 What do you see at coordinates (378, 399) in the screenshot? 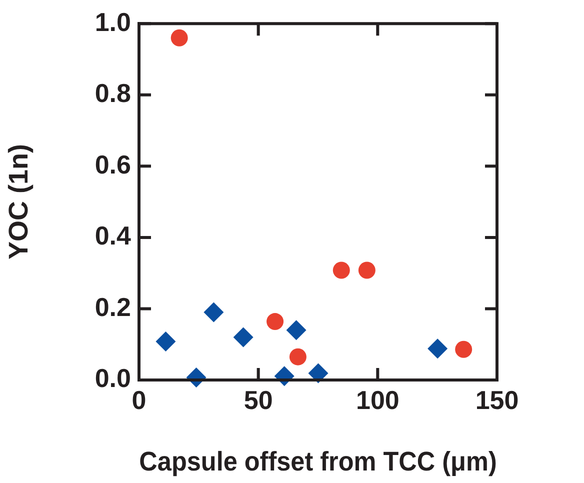
I see `x-tick-label: 100` at bounding box center [378, 399].